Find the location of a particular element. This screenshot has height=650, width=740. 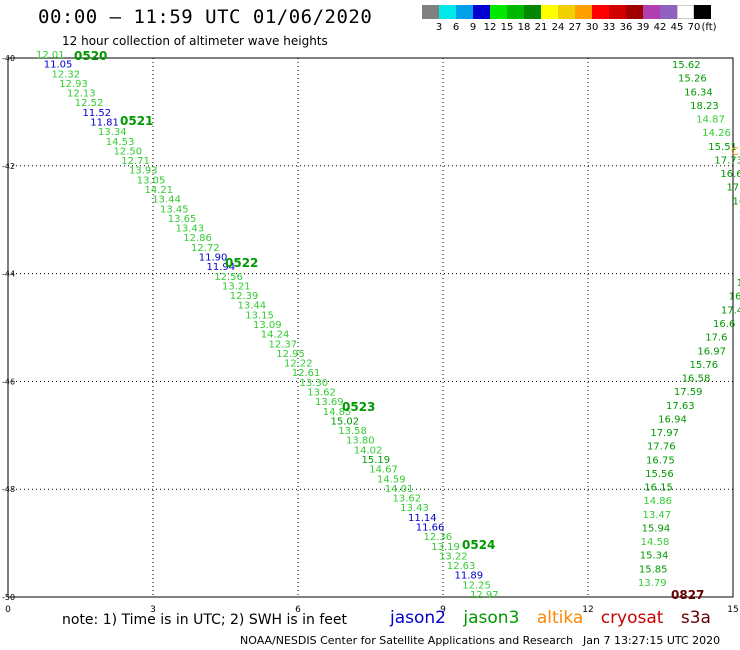

swh-value: 14.86 is located at coordinates (657, 501).